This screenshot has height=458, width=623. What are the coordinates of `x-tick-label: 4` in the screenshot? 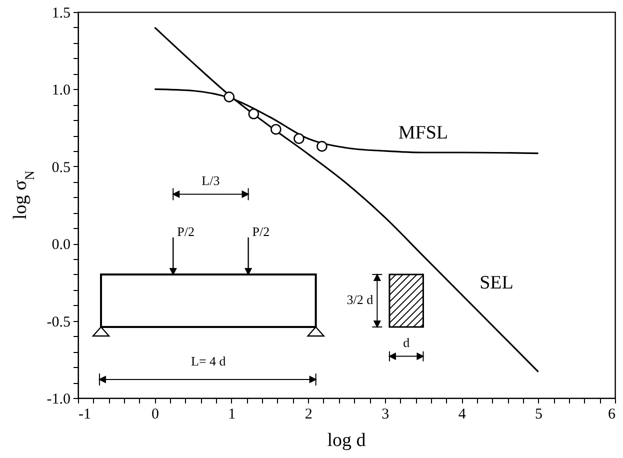 It's located at (462, 414).